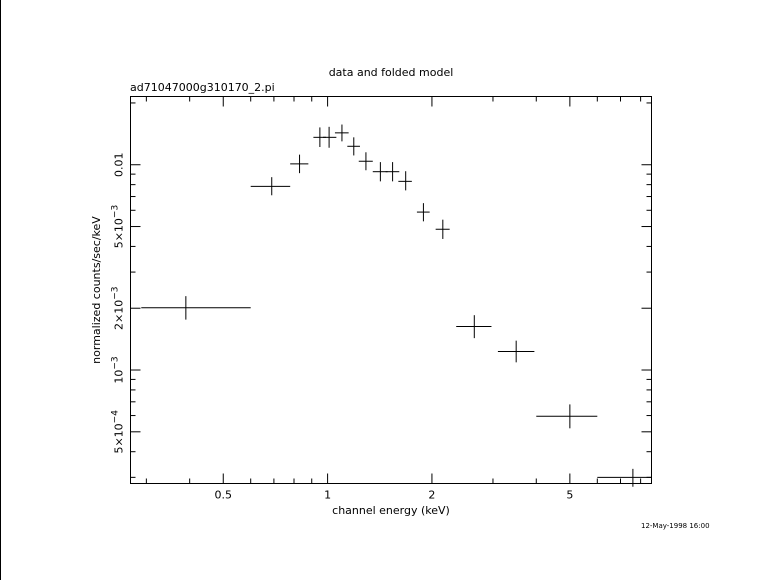 The image size is (781, 580). I want to click on x-tick-label: 5, so click(569, 495).